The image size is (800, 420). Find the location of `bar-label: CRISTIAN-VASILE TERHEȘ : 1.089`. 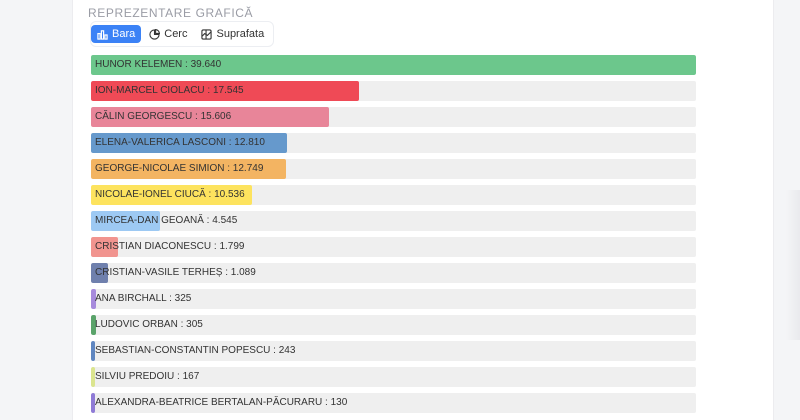

bar-label: CRISTIAN-VASILE TERHEȘ : 1.089 is located at coordinates (175, 272).